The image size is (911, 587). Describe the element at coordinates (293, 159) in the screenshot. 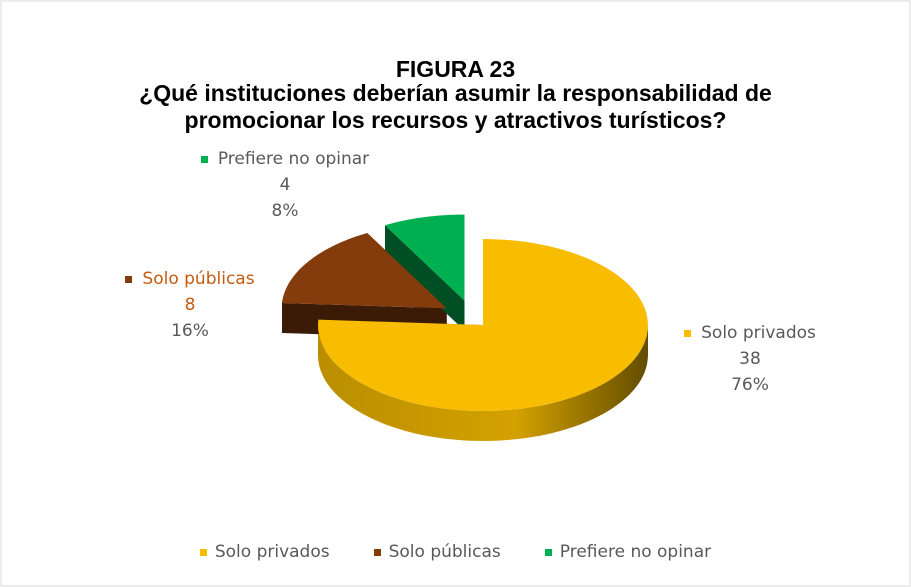

I see `label-name: Prefiere no opinar` at that location.